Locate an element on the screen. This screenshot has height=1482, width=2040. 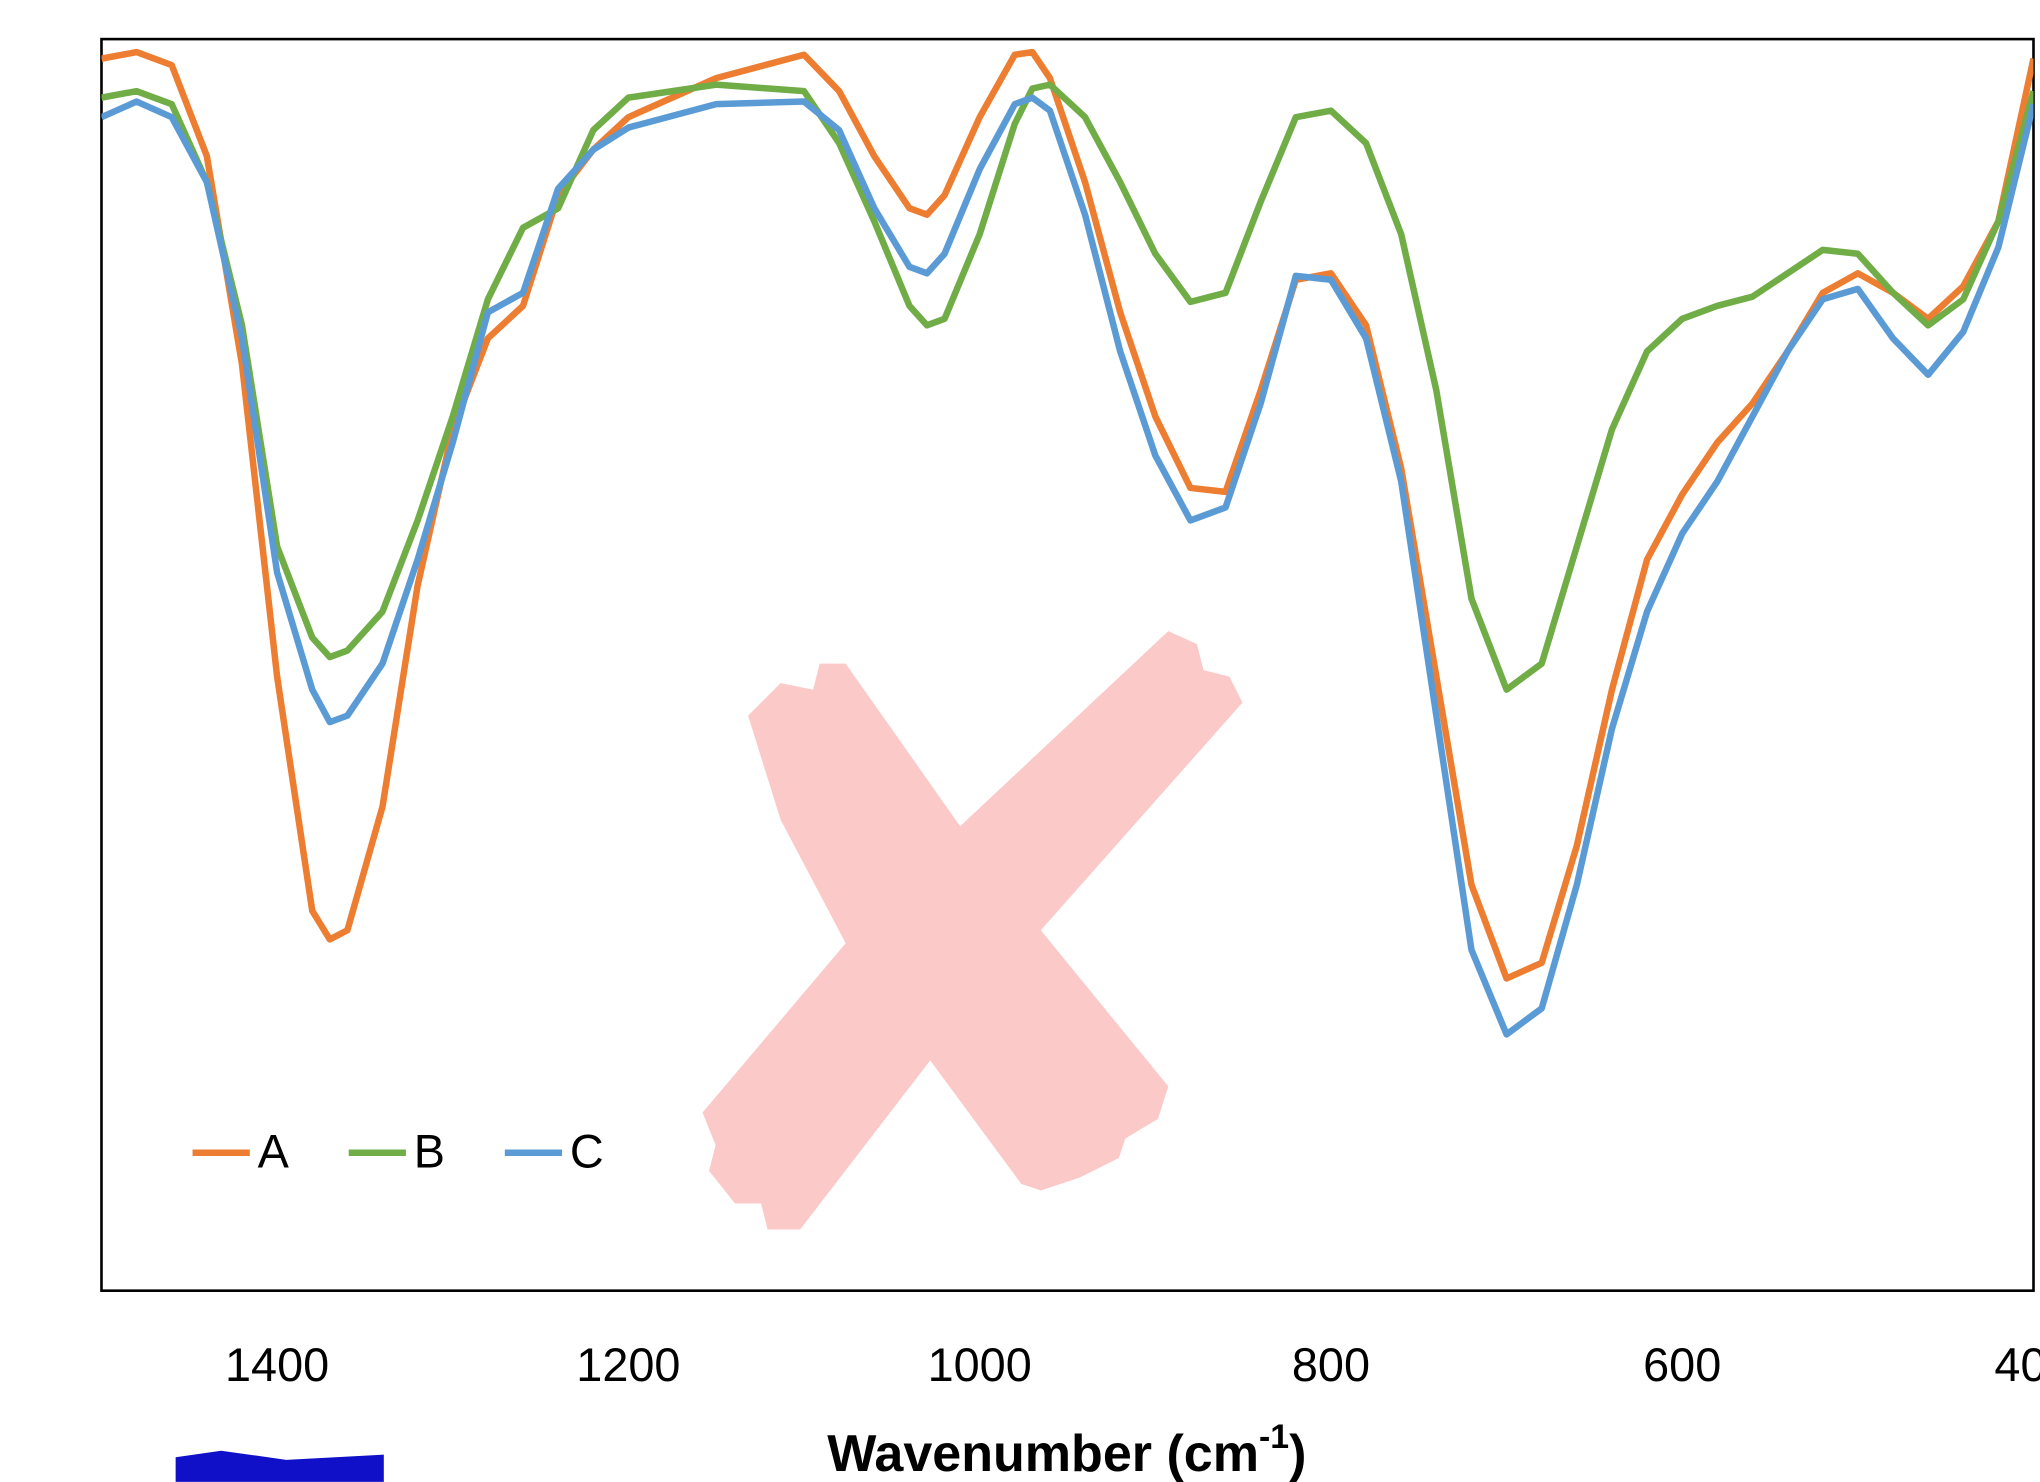
x-axis-label: Wavenumber (cm-1) is located at coordinates (1066, 1450).